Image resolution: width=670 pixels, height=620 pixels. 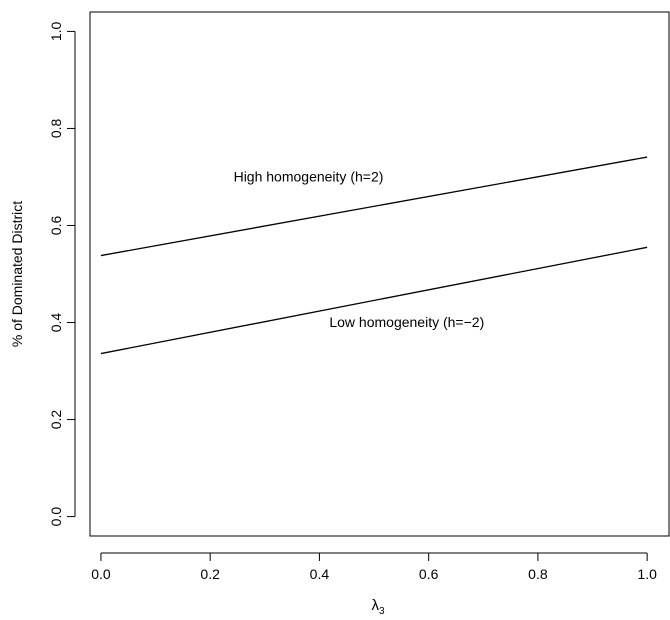 What do you see at coordinates (375, 605) in the screenshot?
I see `x-axis-label-main: λ` at bounding box center [375, 605].